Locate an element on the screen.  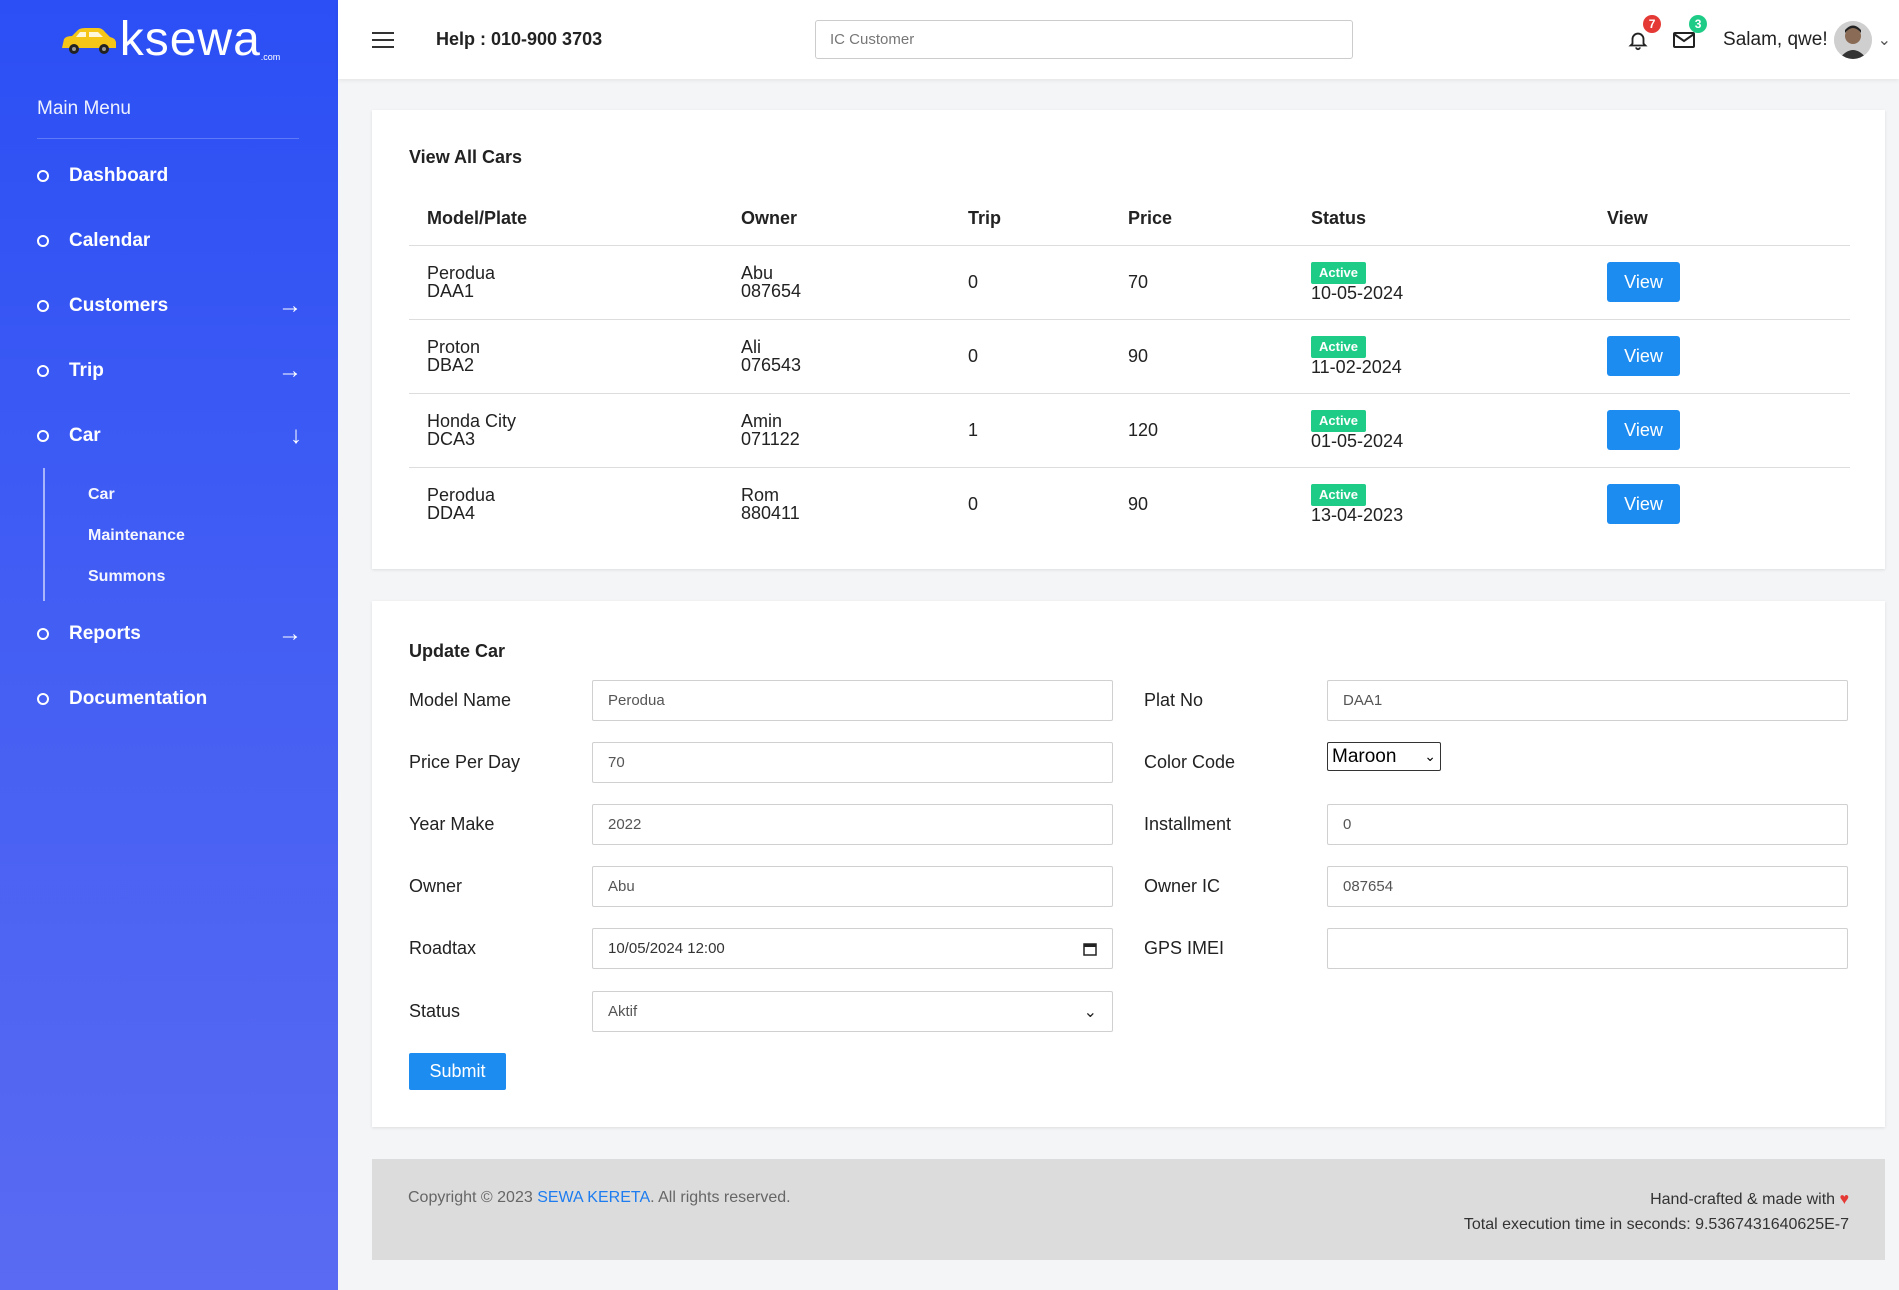
sidebar-item-trip: Trip → is located at coordinates (169, 370).